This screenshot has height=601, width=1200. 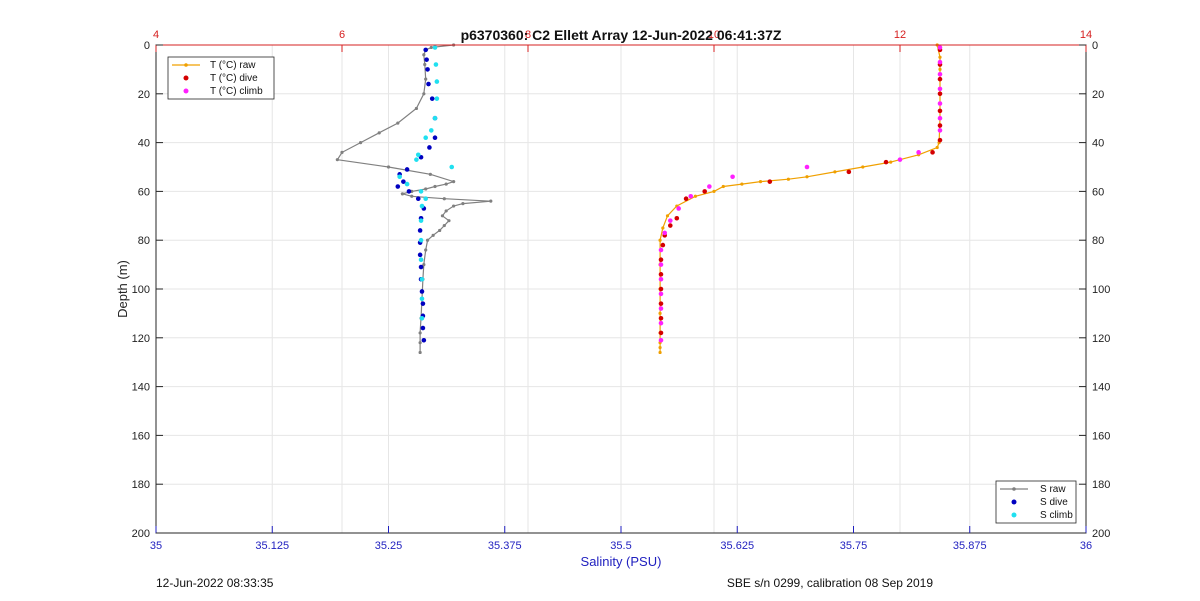 I want to click on y-tick-label-left: 180, so click(x=141, y=485).